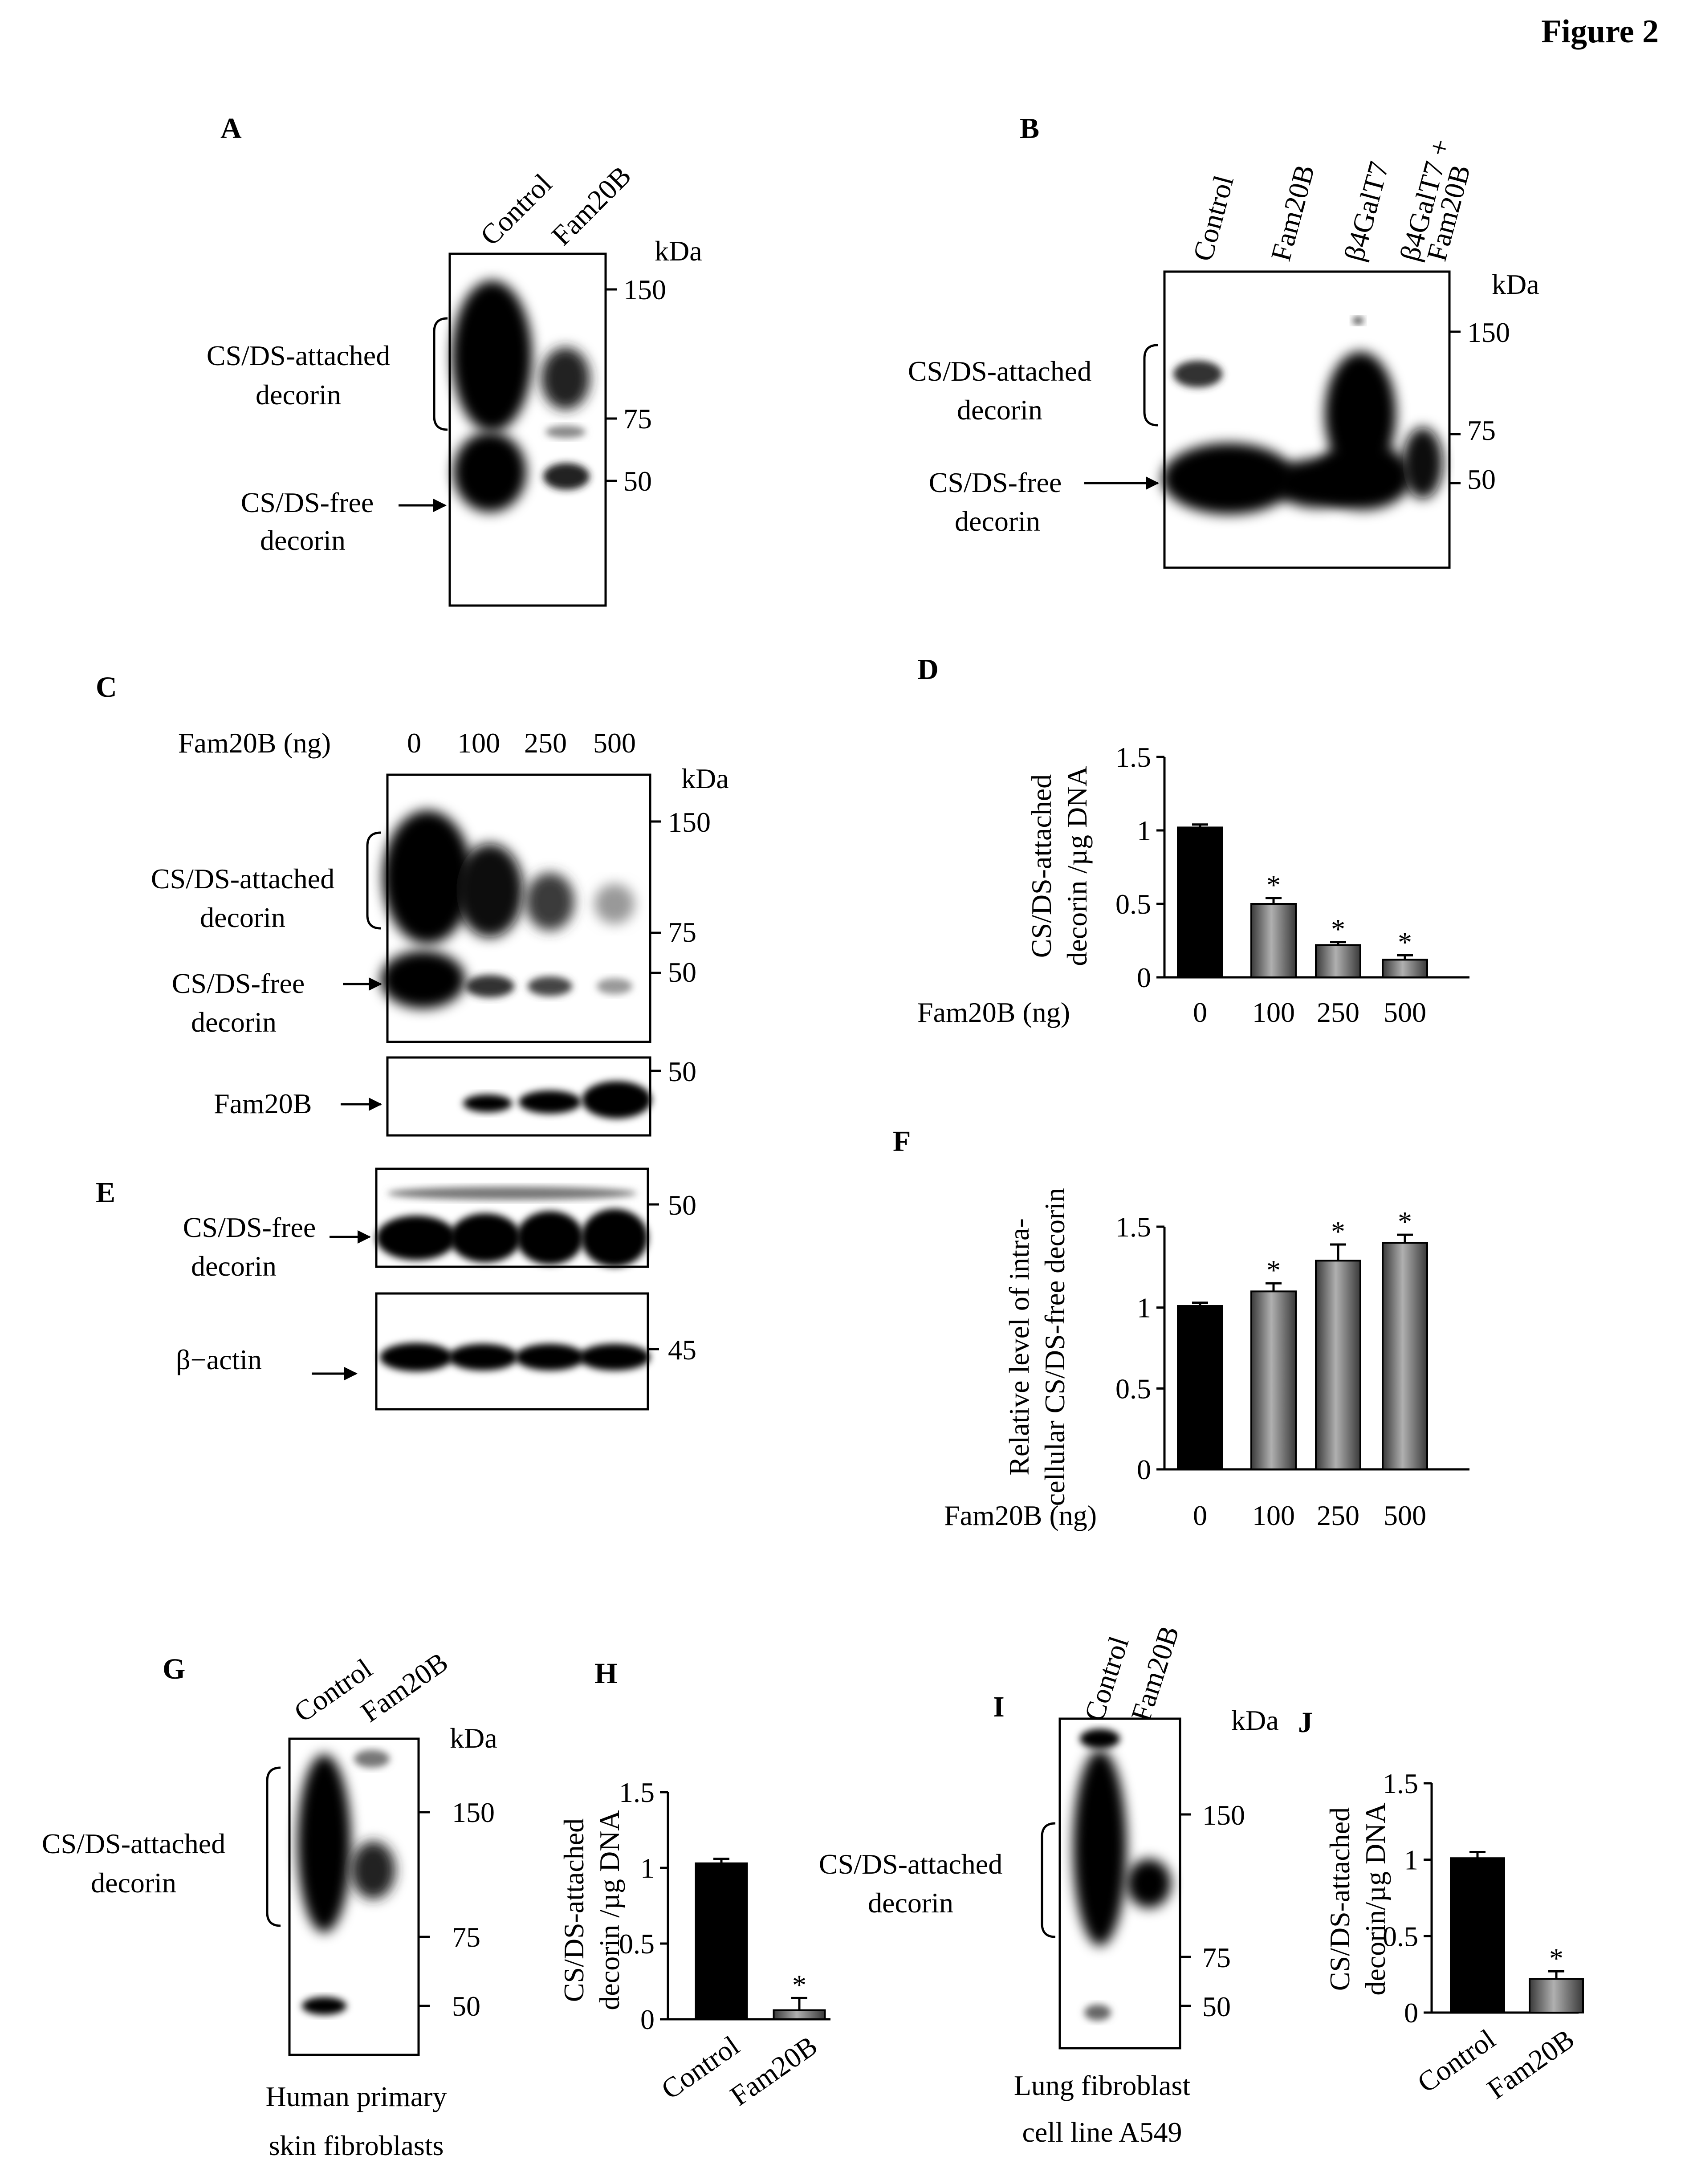  I want to click on dose-100: 100, so click(479, 743).